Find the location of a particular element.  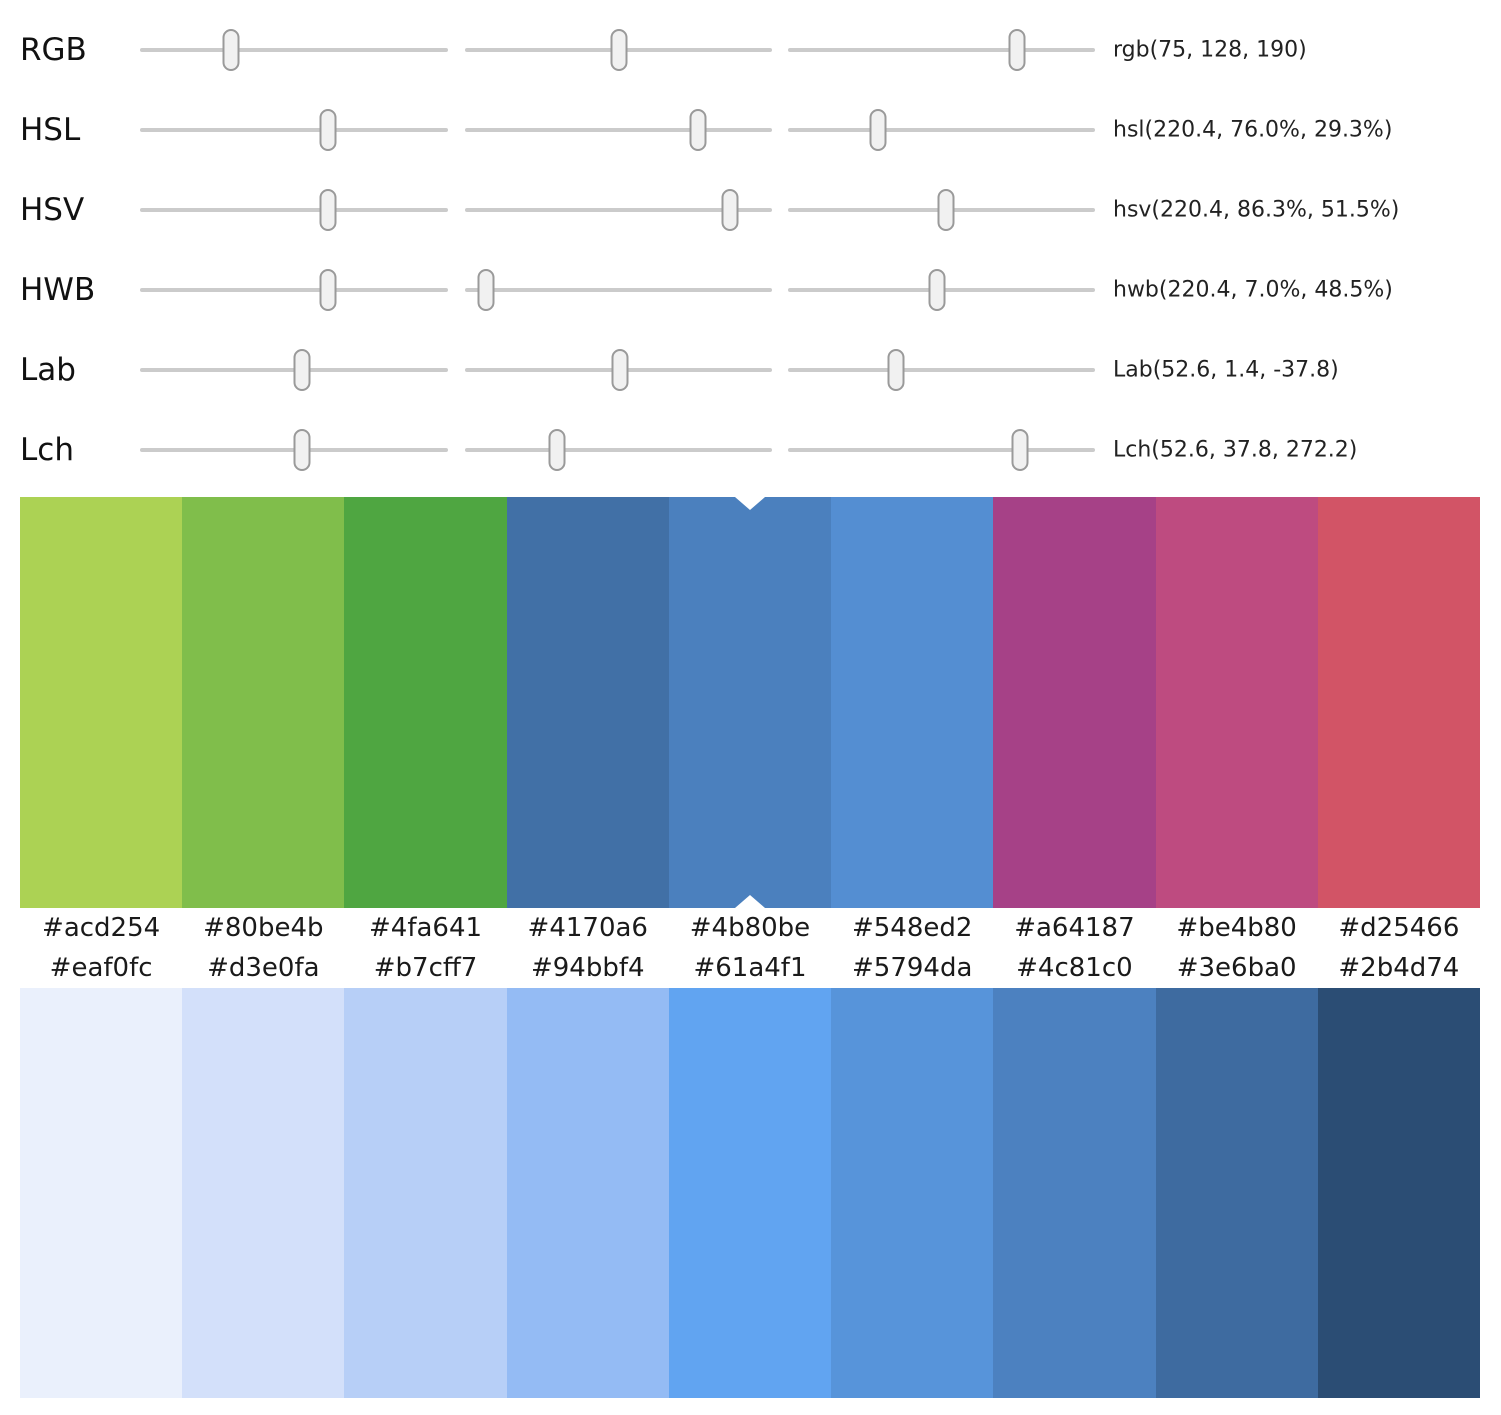

color-value-readout: hsl(220.4, 76.0%, 29.3%) is located at coordinates (1253, 130).